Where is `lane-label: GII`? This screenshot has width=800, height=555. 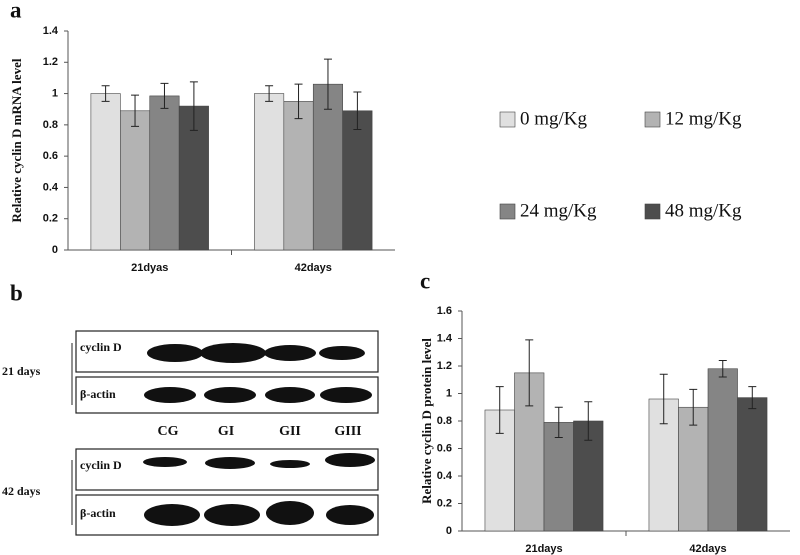 lane-label: GII is located at coordinates (290, 431).